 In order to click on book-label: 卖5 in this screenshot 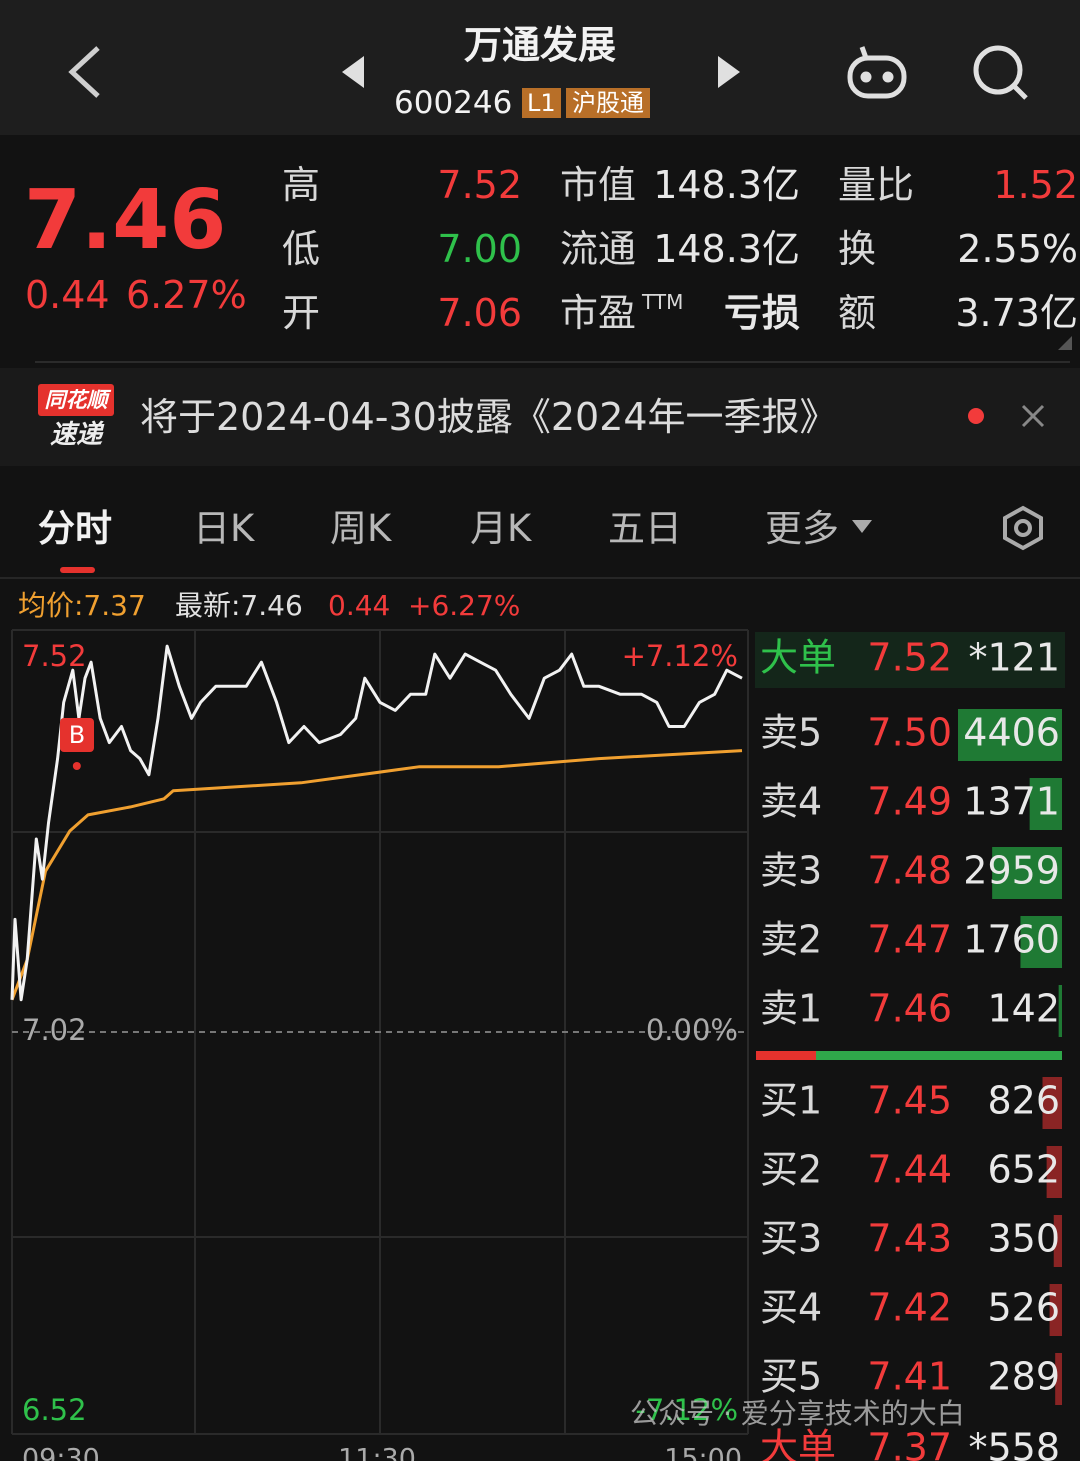, I will do `click(791, 733)`.